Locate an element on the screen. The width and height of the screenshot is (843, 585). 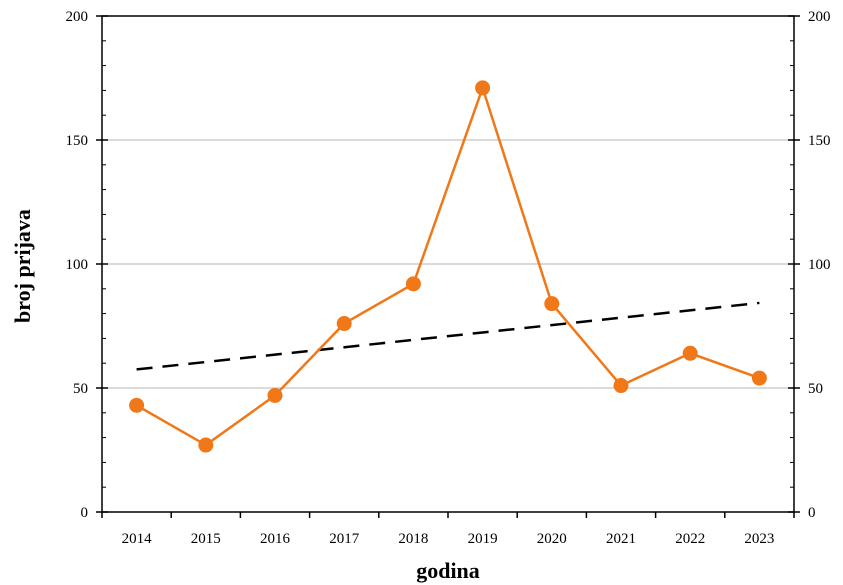
x-axis-title: godina is located at coordinates (448, 570).